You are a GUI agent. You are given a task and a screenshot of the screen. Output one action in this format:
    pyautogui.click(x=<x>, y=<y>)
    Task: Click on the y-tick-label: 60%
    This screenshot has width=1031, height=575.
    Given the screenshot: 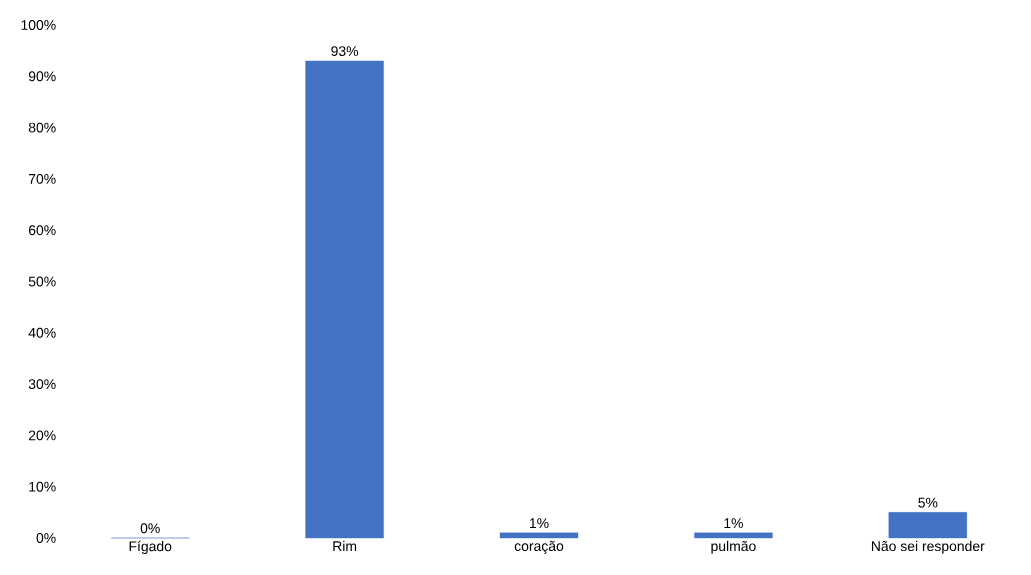 What is the action you would take?
    pyautogui.click(x=42, y=230)
    